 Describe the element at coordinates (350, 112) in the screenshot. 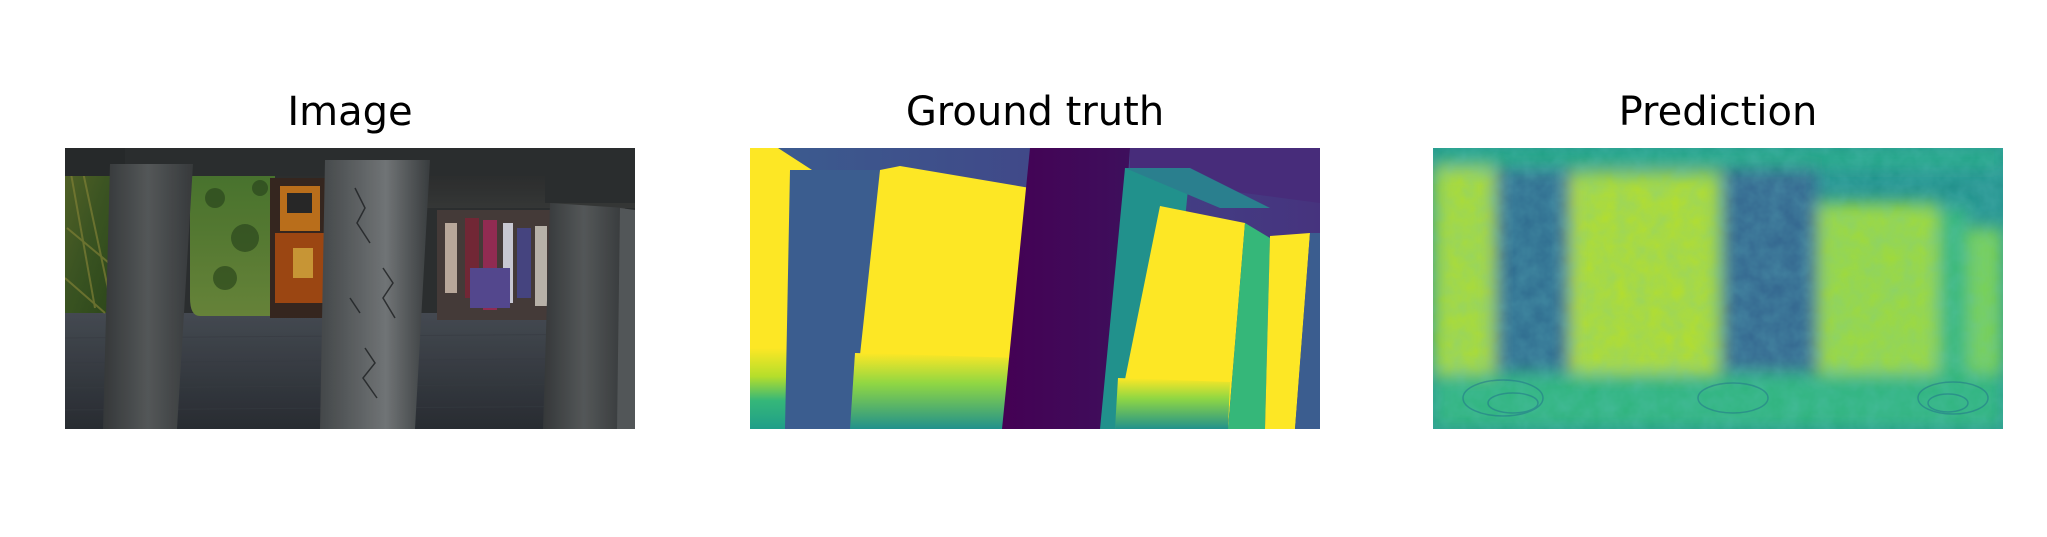

I see `panel-title: Image` at that location.